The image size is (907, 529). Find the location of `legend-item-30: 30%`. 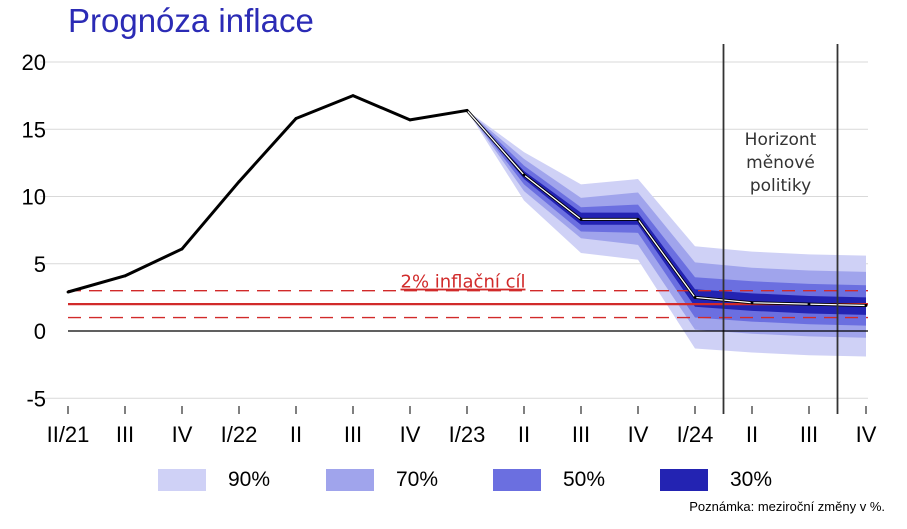

legend-item-30: 30% is located at coordinates (716, 480).